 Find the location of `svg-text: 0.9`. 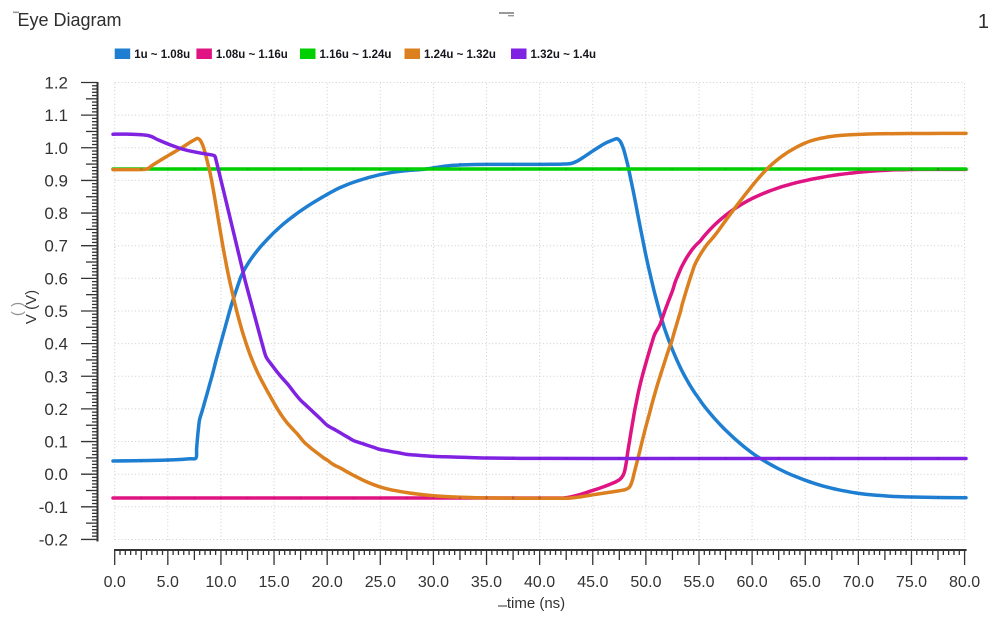

svg-text: 0.9 is located at coordinates (56, 180).